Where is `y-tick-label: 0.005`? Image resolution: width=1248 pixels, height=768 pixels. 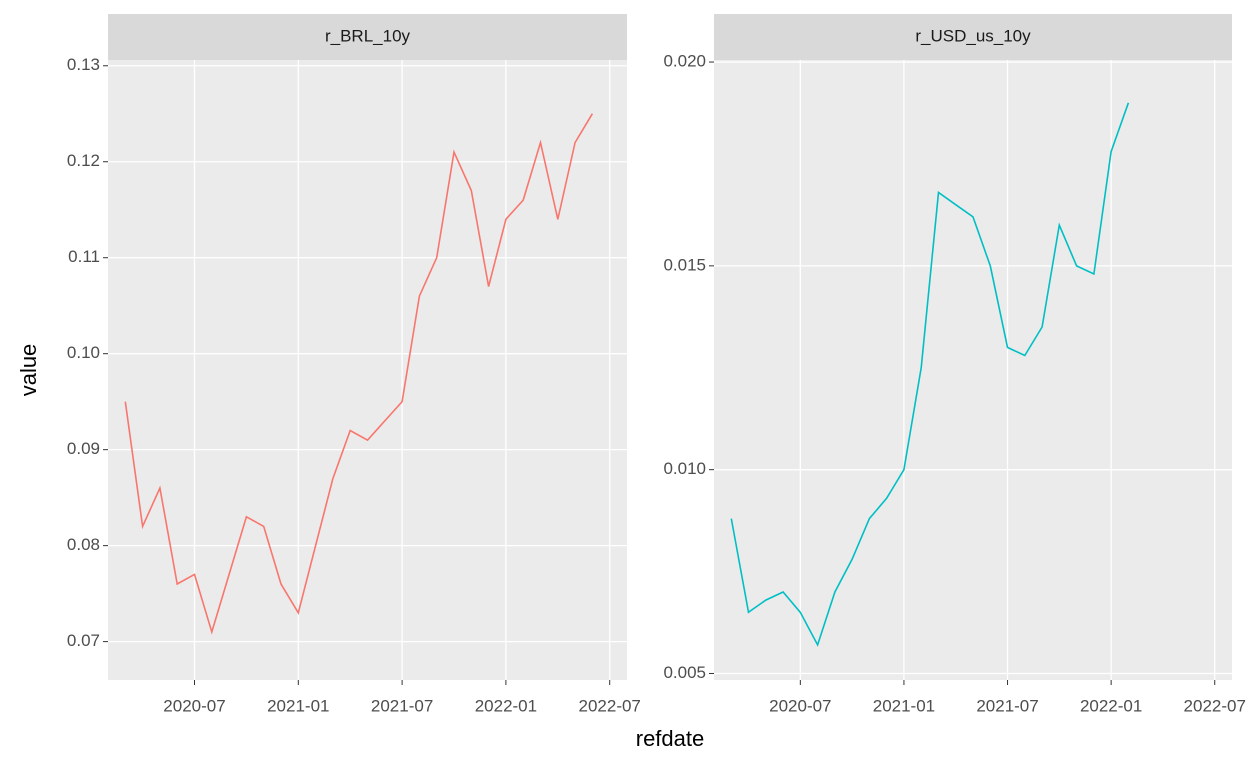
y-tick-label: 0.005 is located at coordinates (684, 672).